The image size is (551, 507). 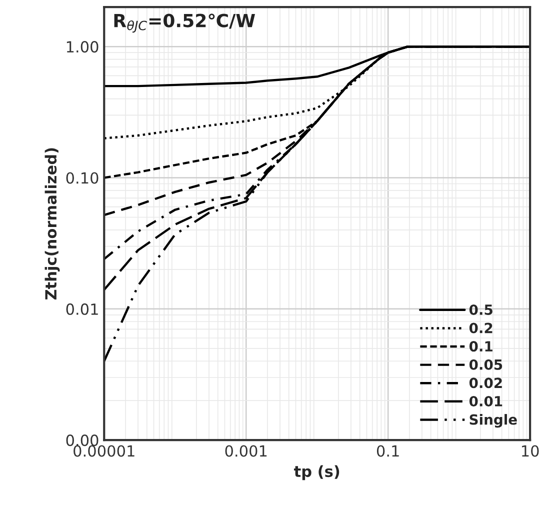 What do you see at coordinates (480, 346) in the screenshot?
I see `legend-label: 0.1` at bounding box center [480, 346].